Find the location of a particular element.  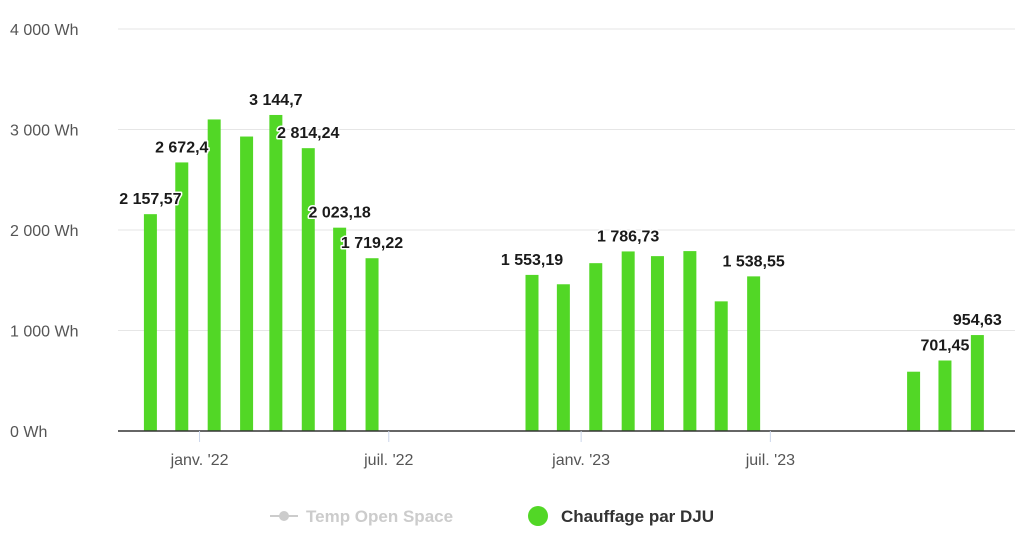

legend-item-chauffage: Chauffage par DJU is located at coordinates (621, 516).